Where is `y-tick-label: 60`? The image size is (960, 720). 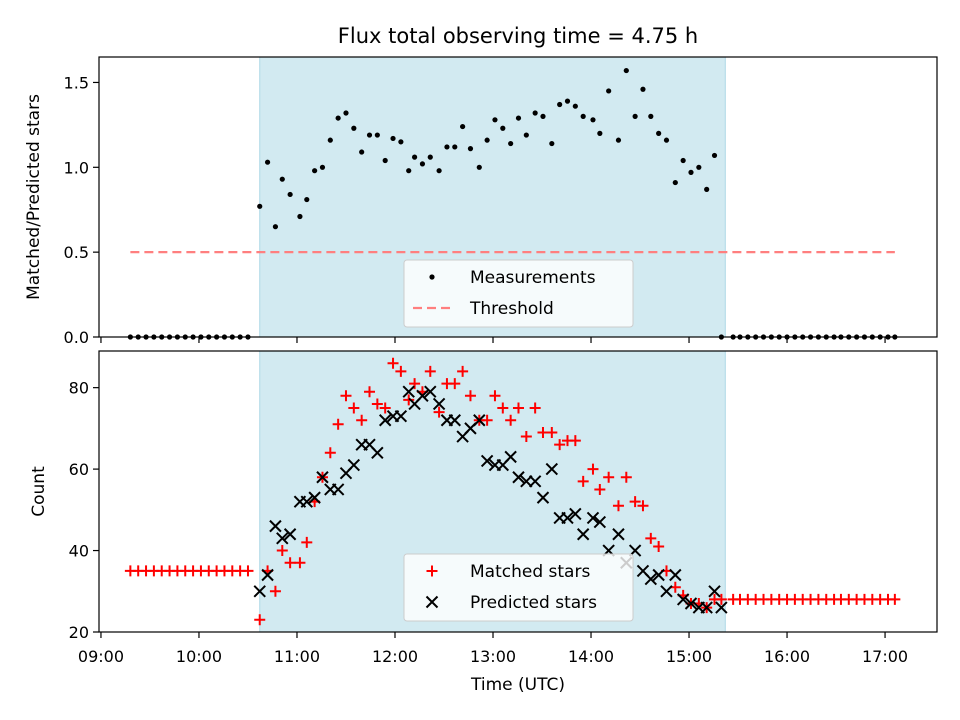 y-tick-label: 60 is located at coordinates (79, 469).